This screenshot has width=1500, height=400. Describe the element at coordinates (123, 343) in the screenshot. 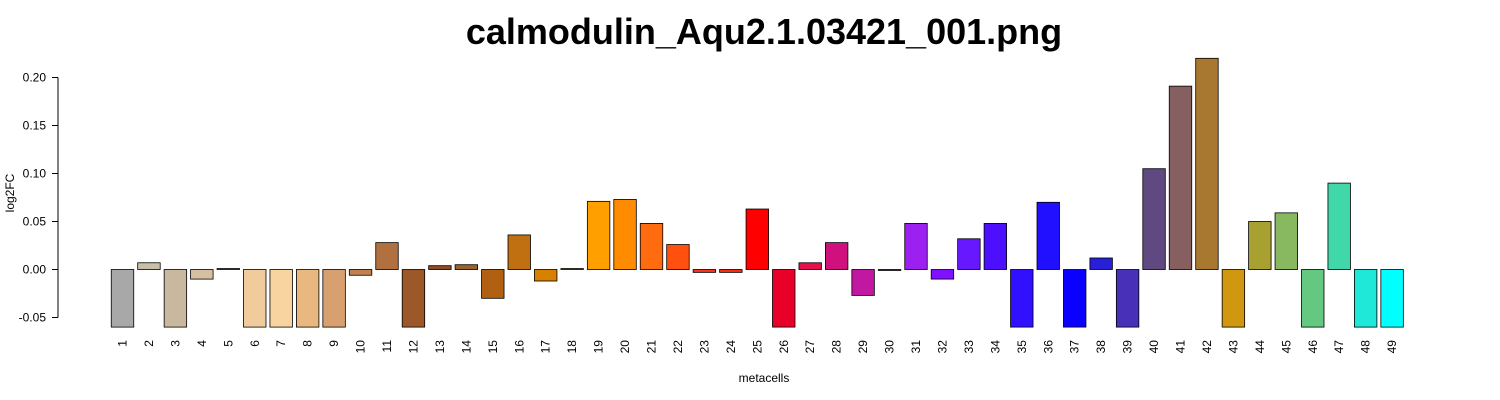

I see `x-tick-label: 1` at that location.